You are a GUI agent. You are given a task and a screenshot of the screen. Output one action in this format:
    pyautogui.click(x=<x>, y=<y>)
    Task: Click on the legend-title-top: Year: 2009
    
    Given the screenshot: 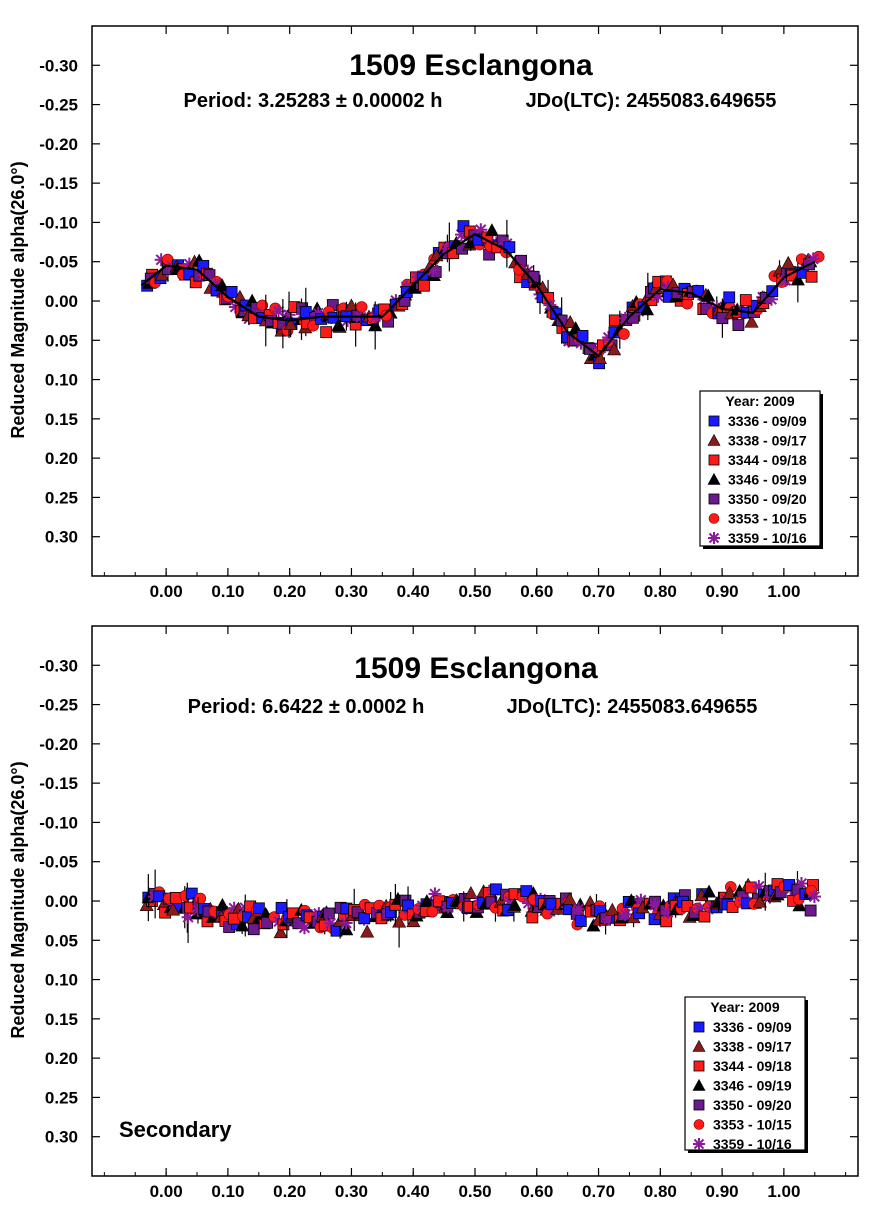 What is the action you would take?
    pyautogui.click(x=759, y=401)
    